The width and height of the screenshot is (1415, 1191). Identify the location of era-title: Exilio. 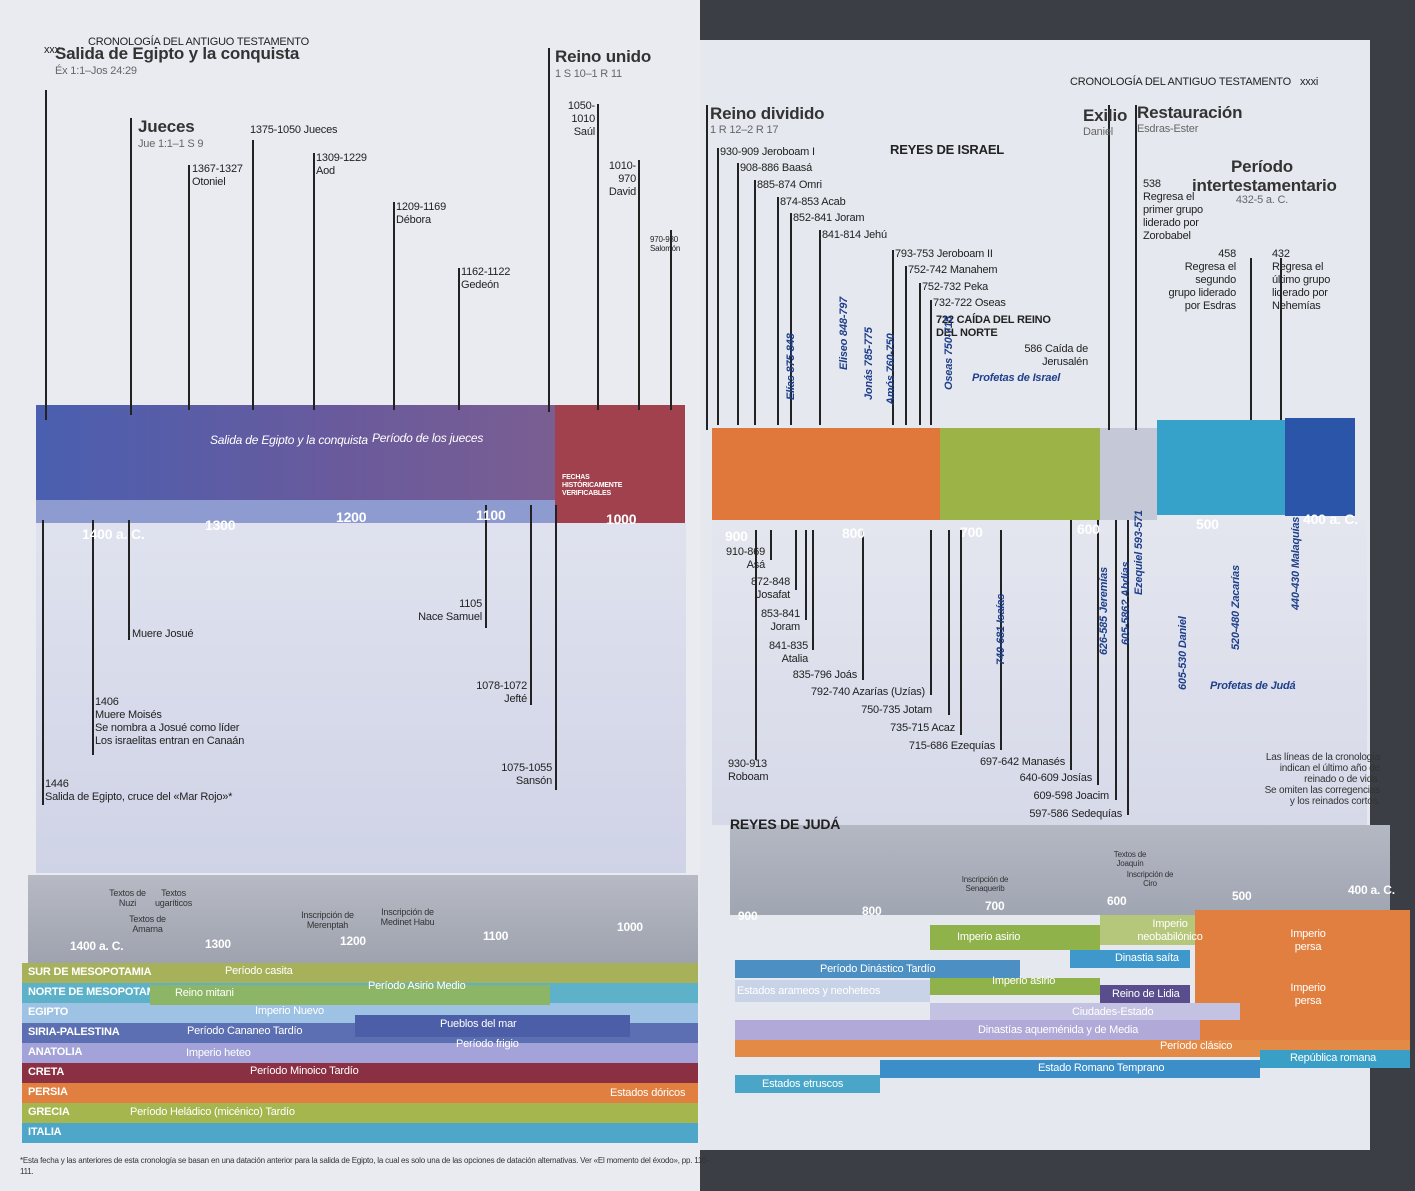
(1105, 115).